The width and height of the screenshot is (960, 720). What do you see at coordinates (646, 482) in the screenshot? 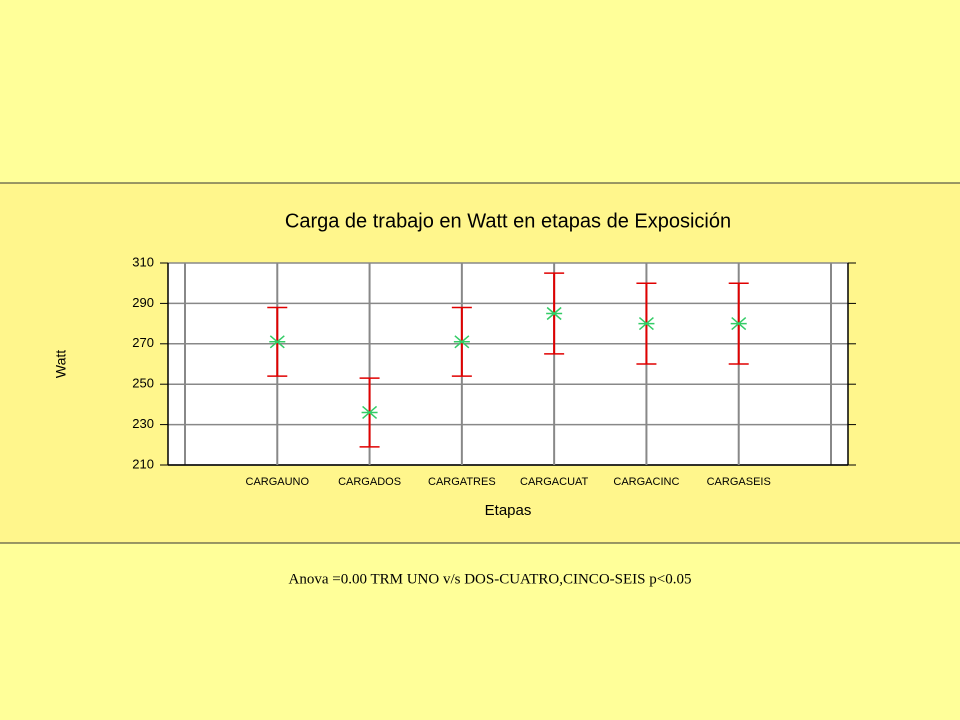
I see `x-tick-label: CARGACINC` at bounding box center [646, 482].